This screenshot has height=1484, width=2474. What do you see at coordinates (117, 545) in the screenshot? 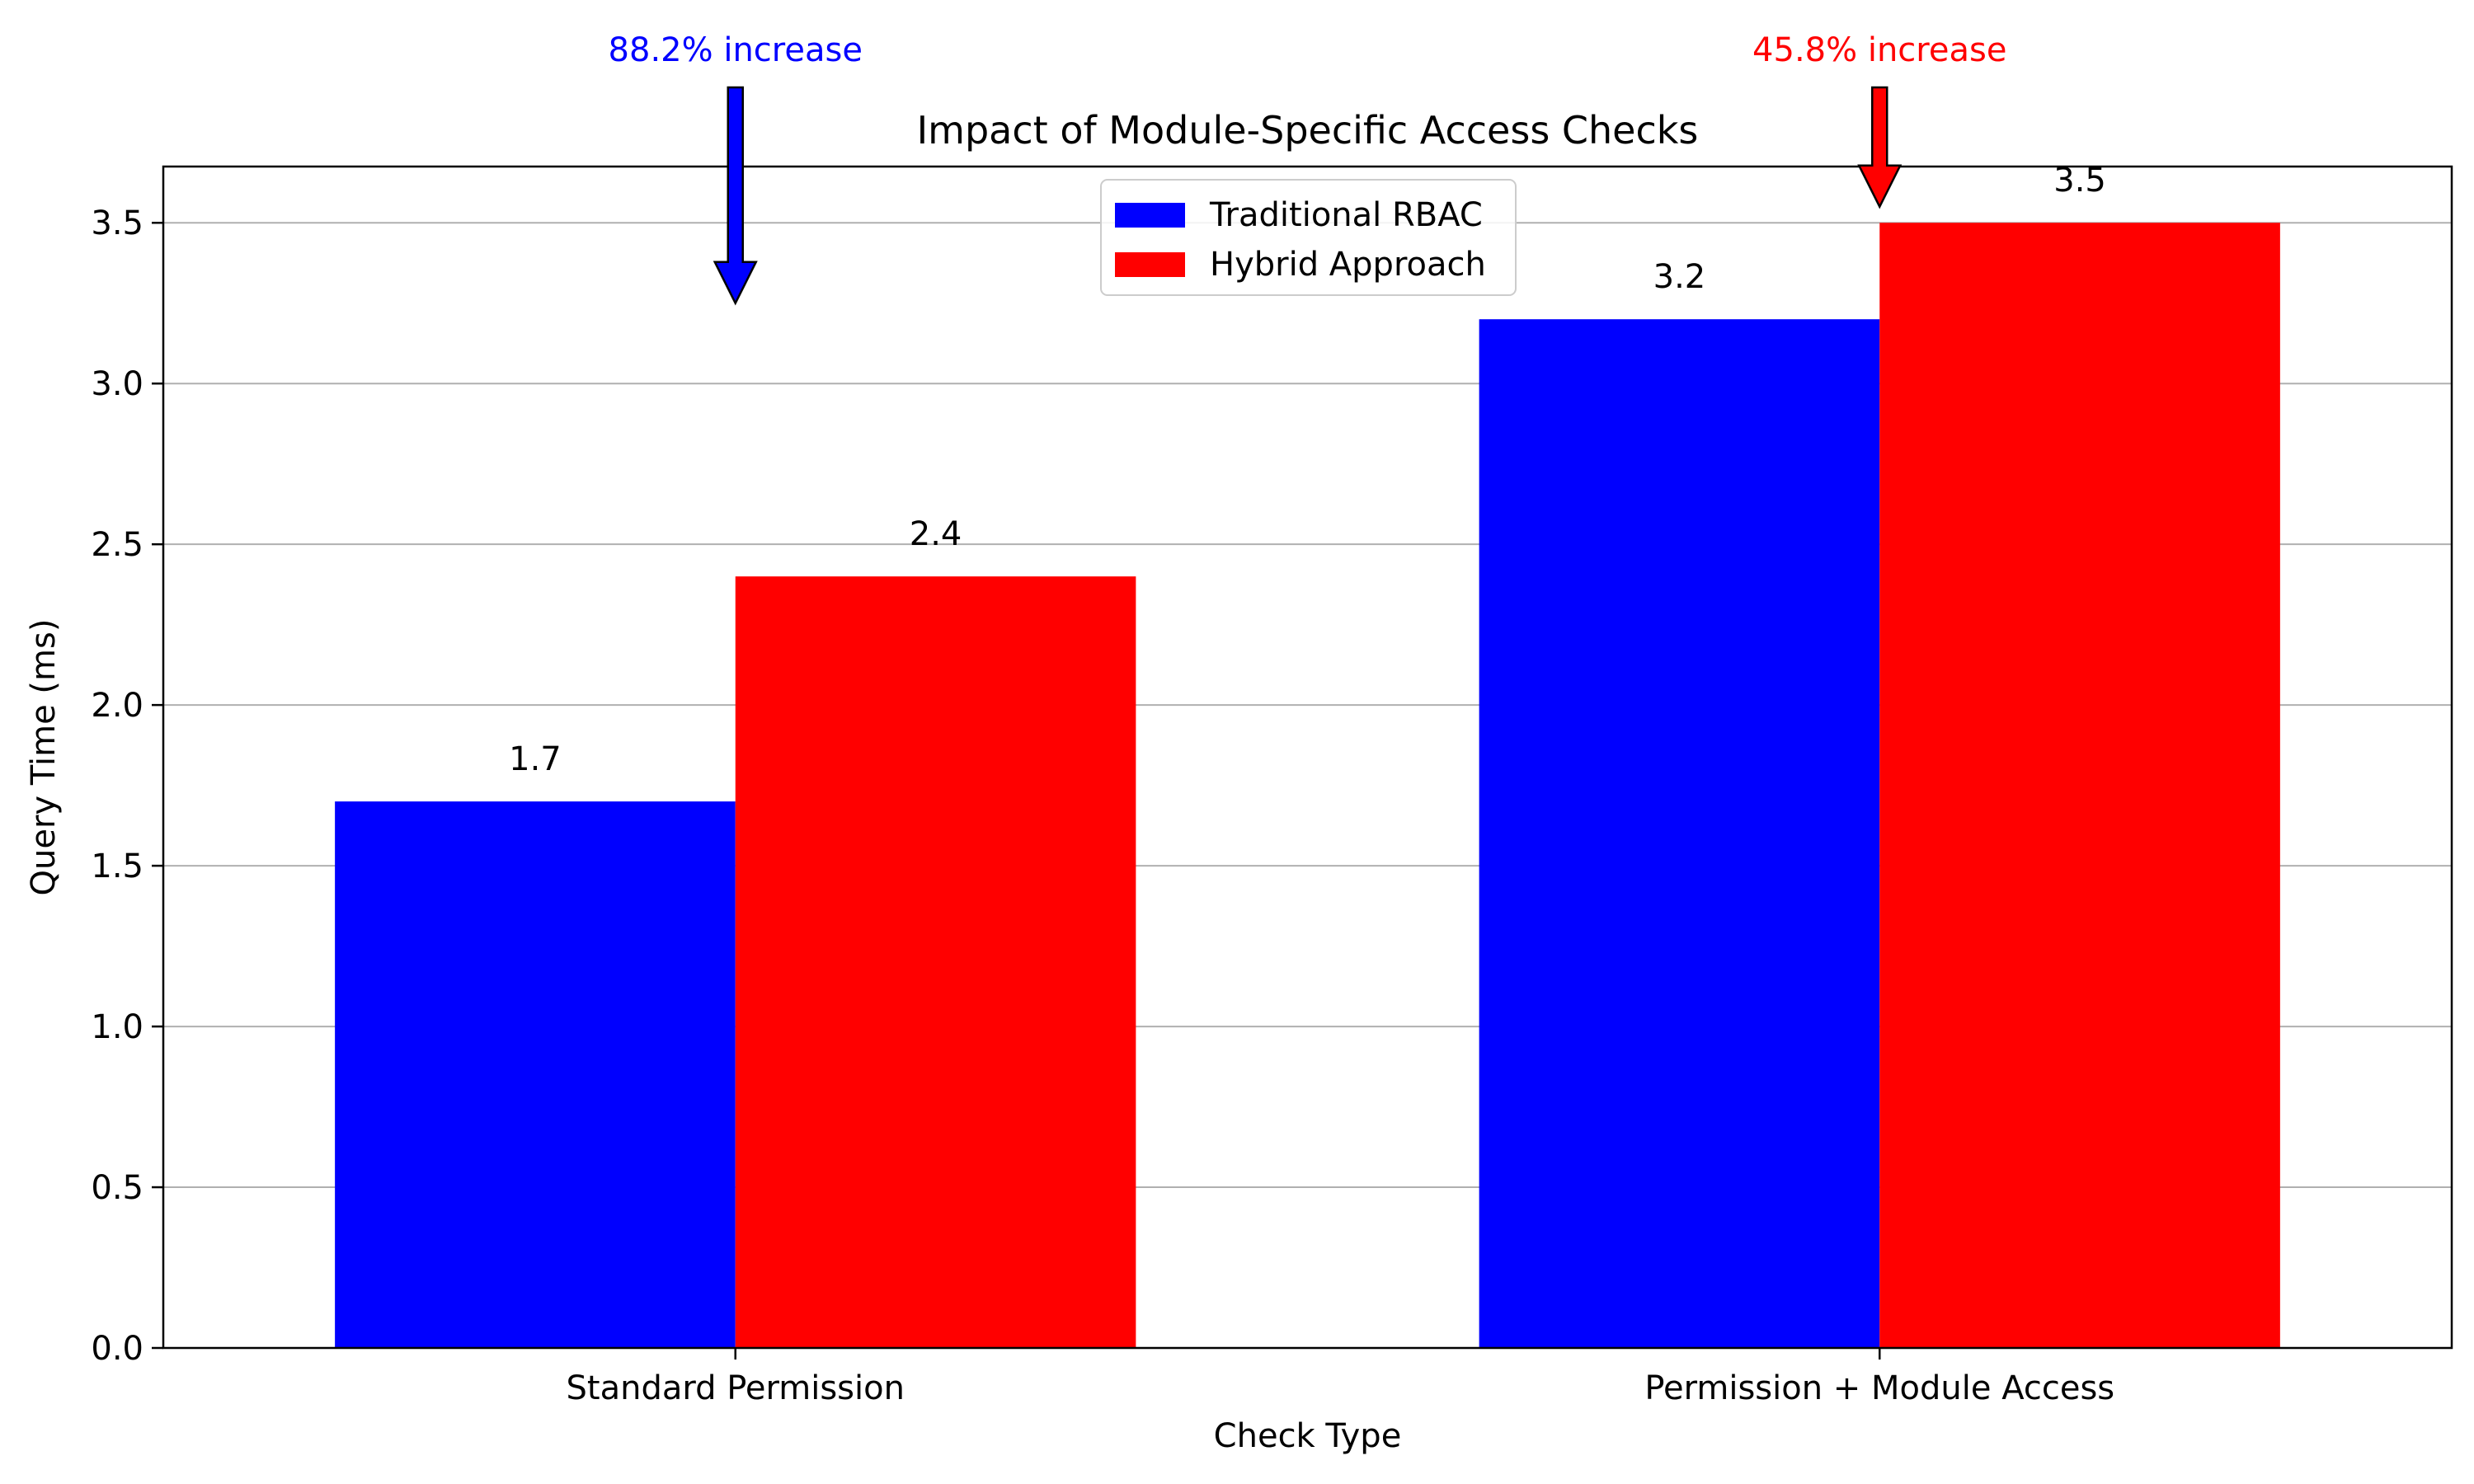
I see `y-tick-label: 2.5` at bounding box center [117, 545].